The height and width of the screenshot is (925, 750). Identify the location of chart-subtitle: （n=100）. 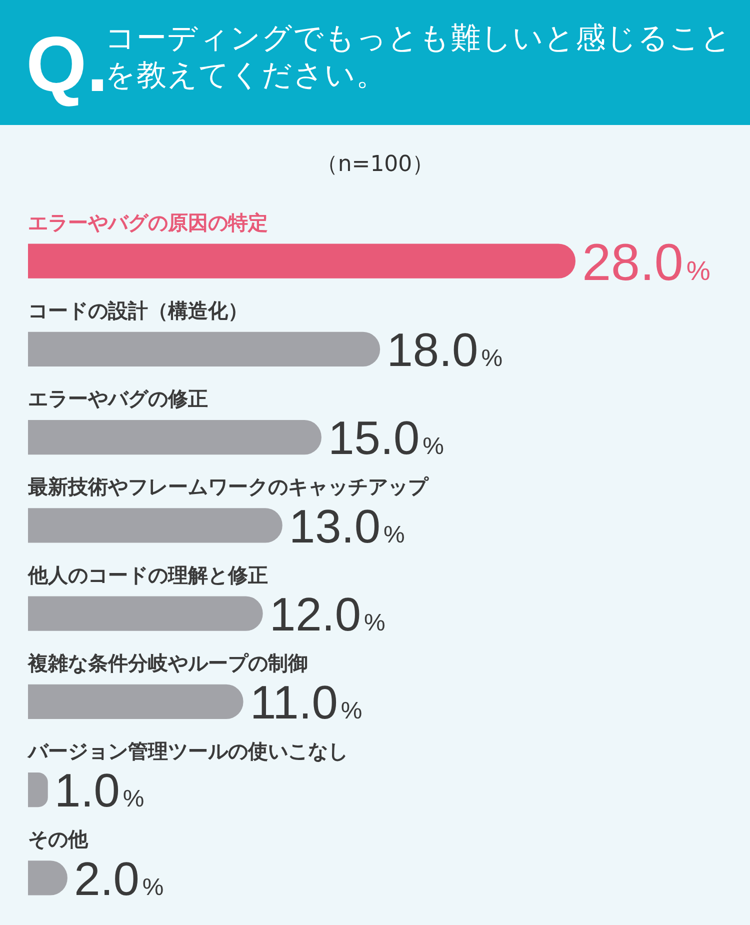
(375, 165).